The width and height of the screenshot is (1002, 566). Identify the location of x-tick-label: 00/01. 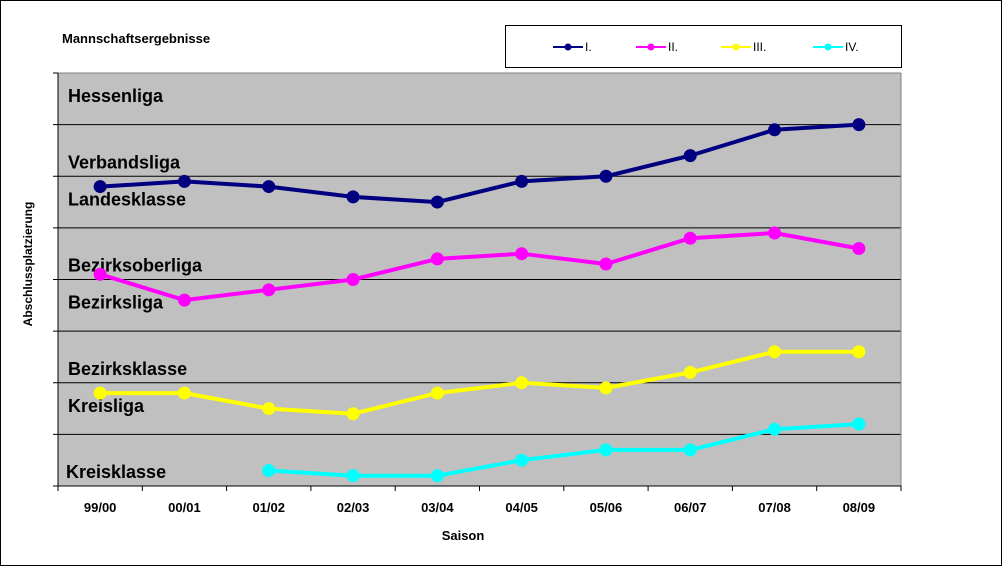
(184, 507).